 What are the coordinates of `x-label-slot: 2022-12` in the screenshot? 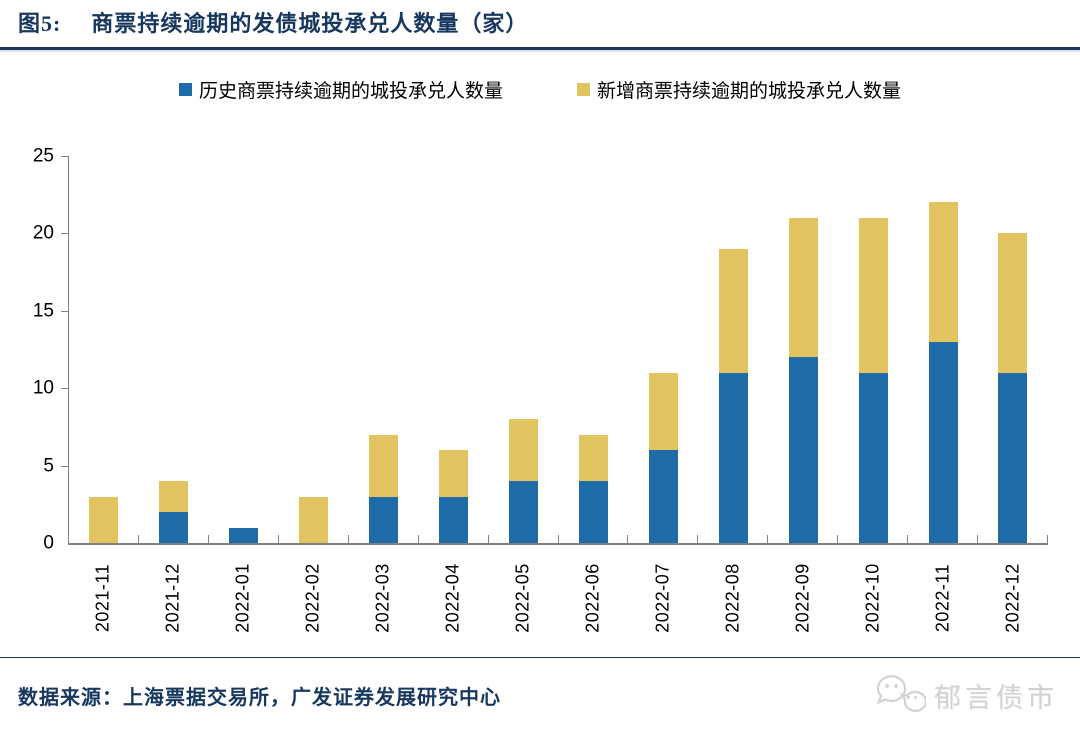 It's located at (1013, 598).